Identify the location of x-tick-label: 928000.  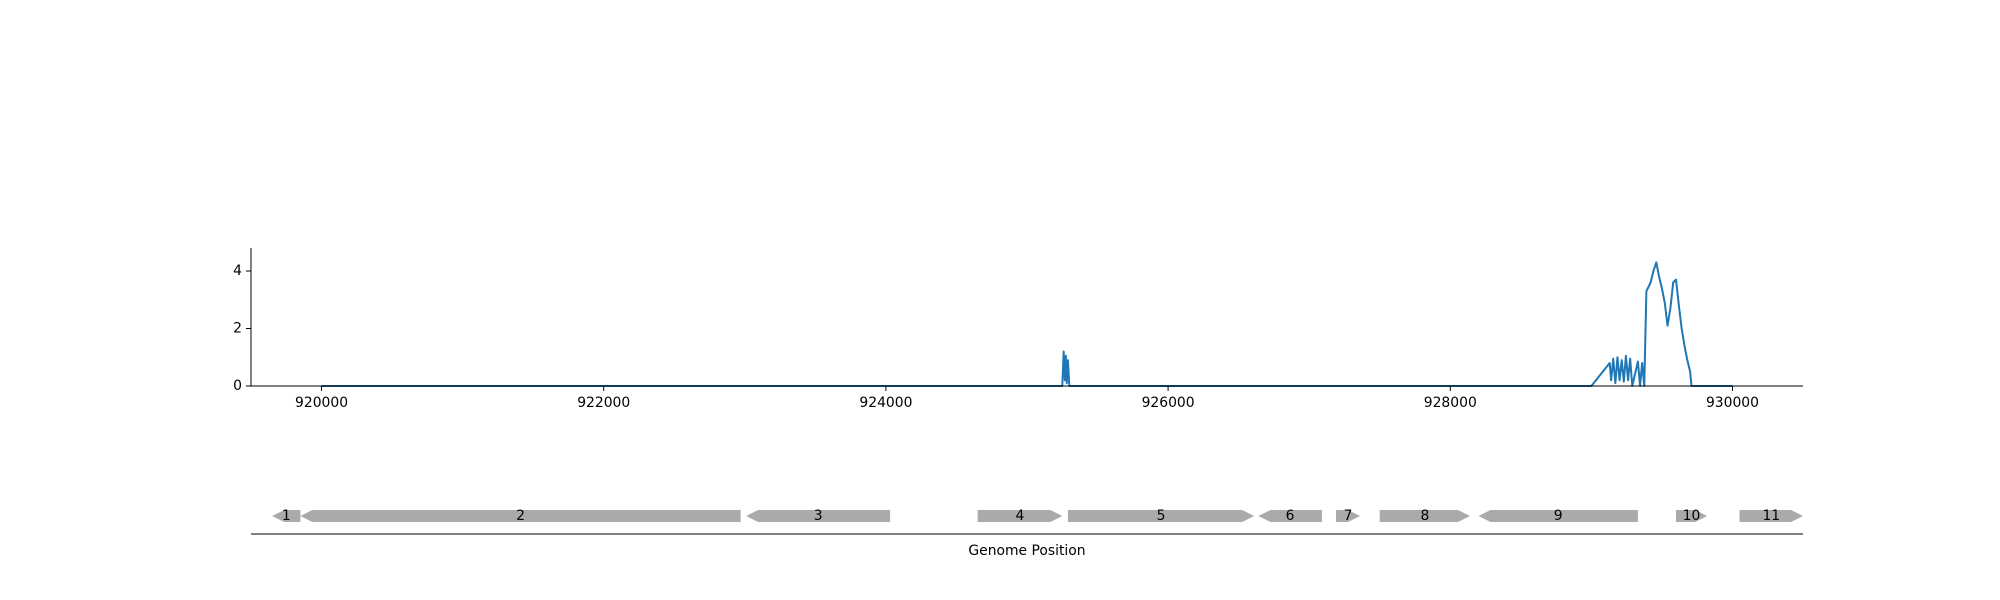
(1450, 403).